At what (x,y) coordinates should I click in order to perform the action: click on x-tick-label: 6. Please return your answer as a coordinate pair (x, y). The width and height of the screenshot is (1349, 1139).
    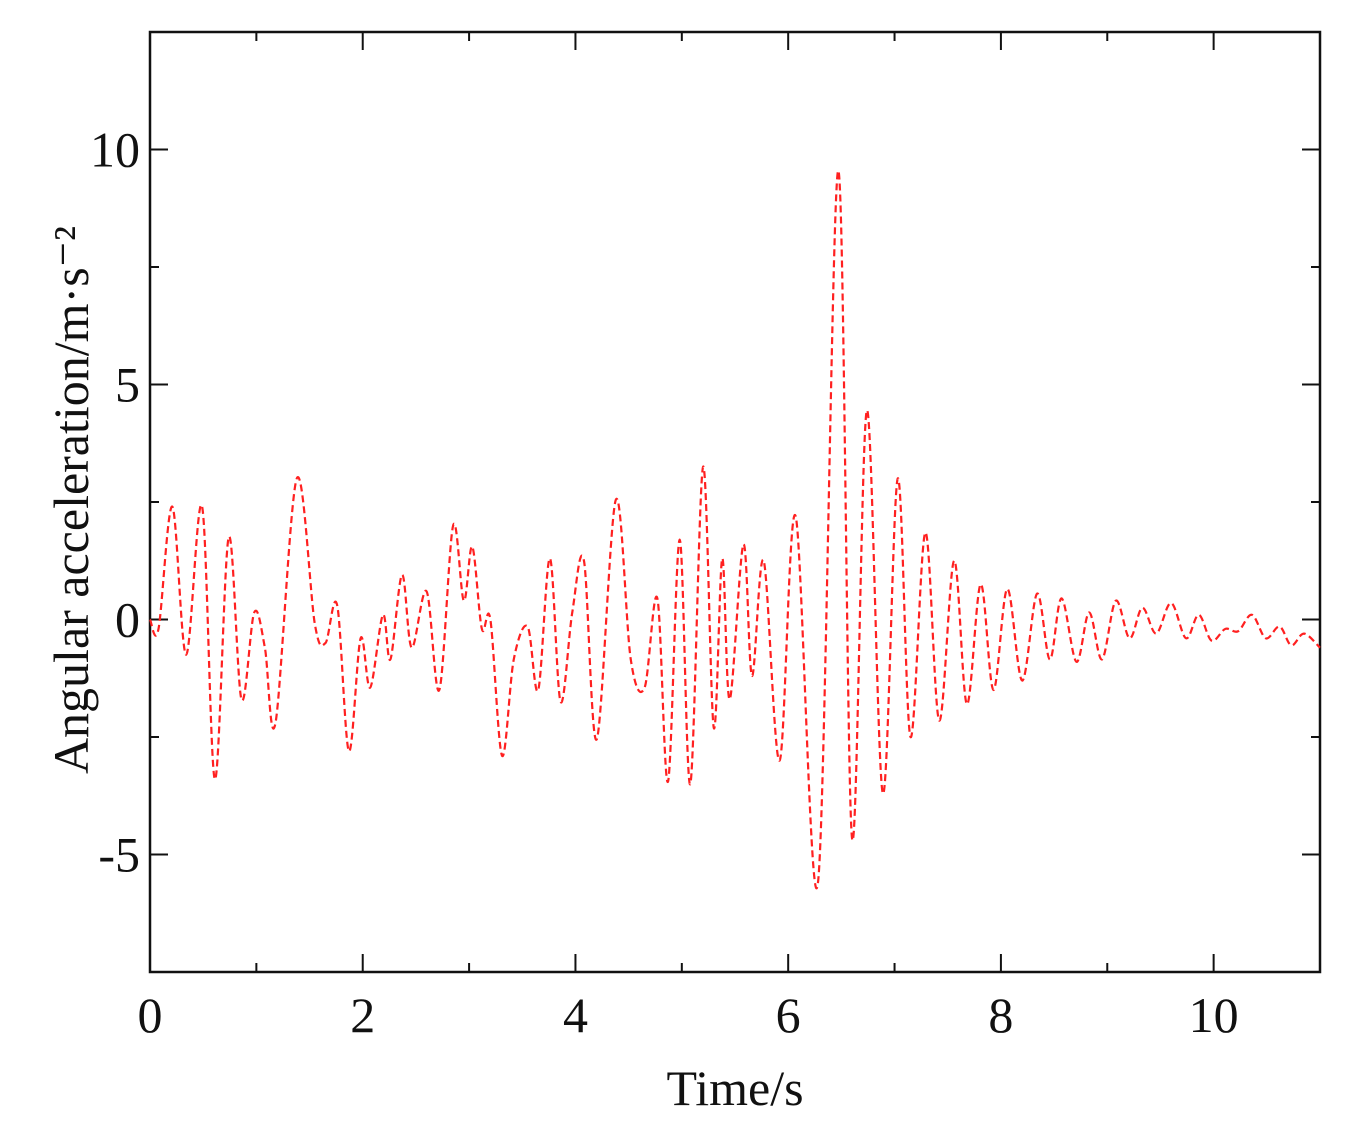
    Looking at the image, I should click on (788, 1015).